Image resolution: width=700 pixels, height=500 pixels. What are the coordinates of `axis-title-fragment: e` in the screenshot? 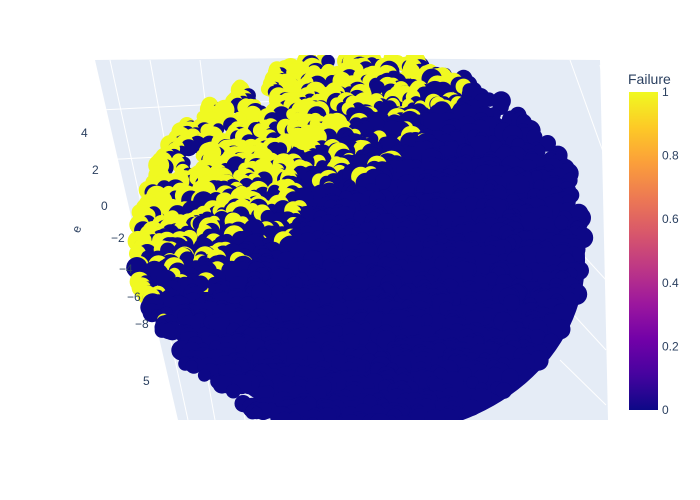 It's located at (77, 228).